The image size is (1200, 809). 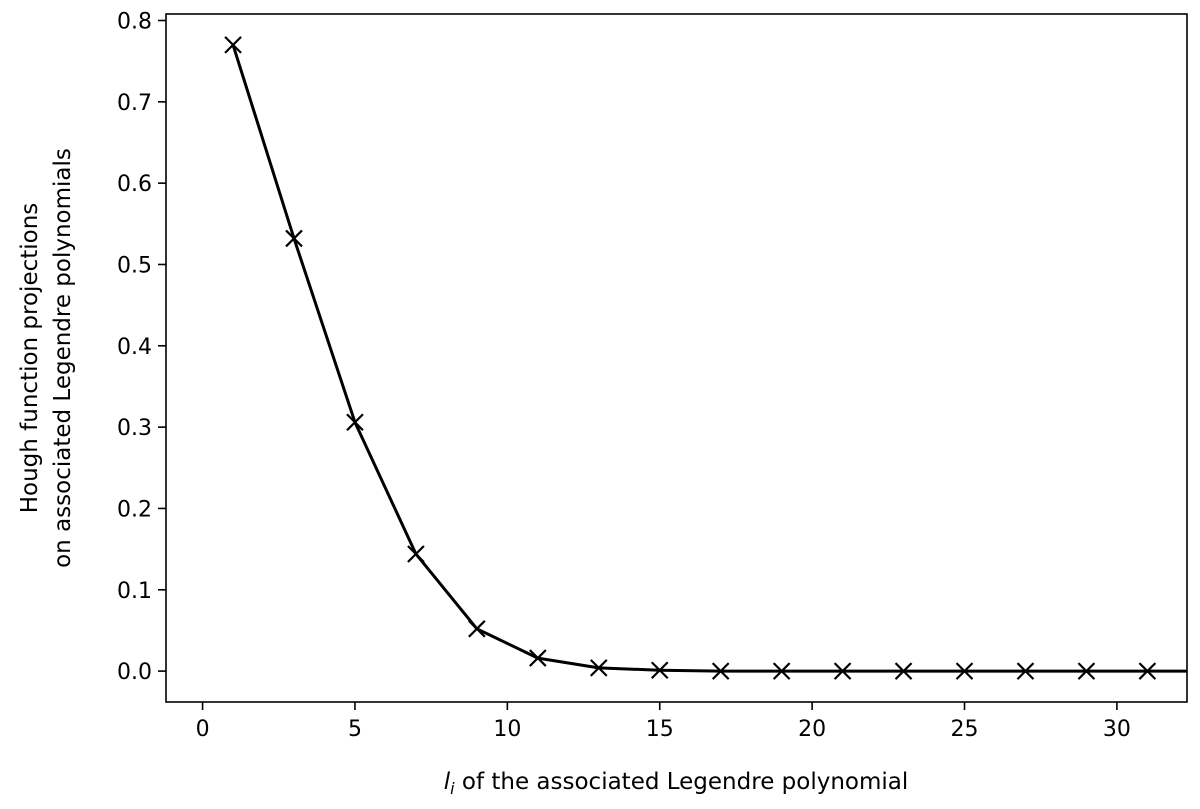 I want to click on y-tick-label: 0.6, so click(x=134, y=184).